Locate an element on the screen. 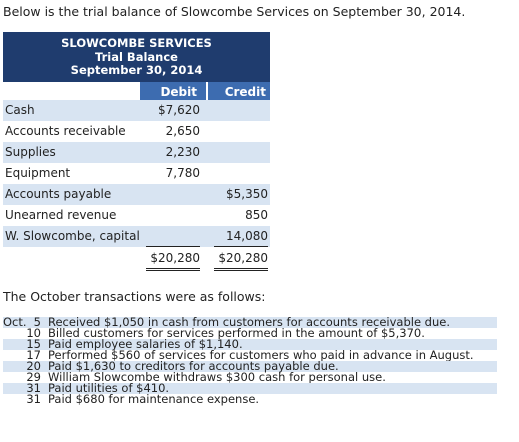 The height and width of the screenshot is (442, 519). account-name: Equipment is located at coordinates (38, 173).